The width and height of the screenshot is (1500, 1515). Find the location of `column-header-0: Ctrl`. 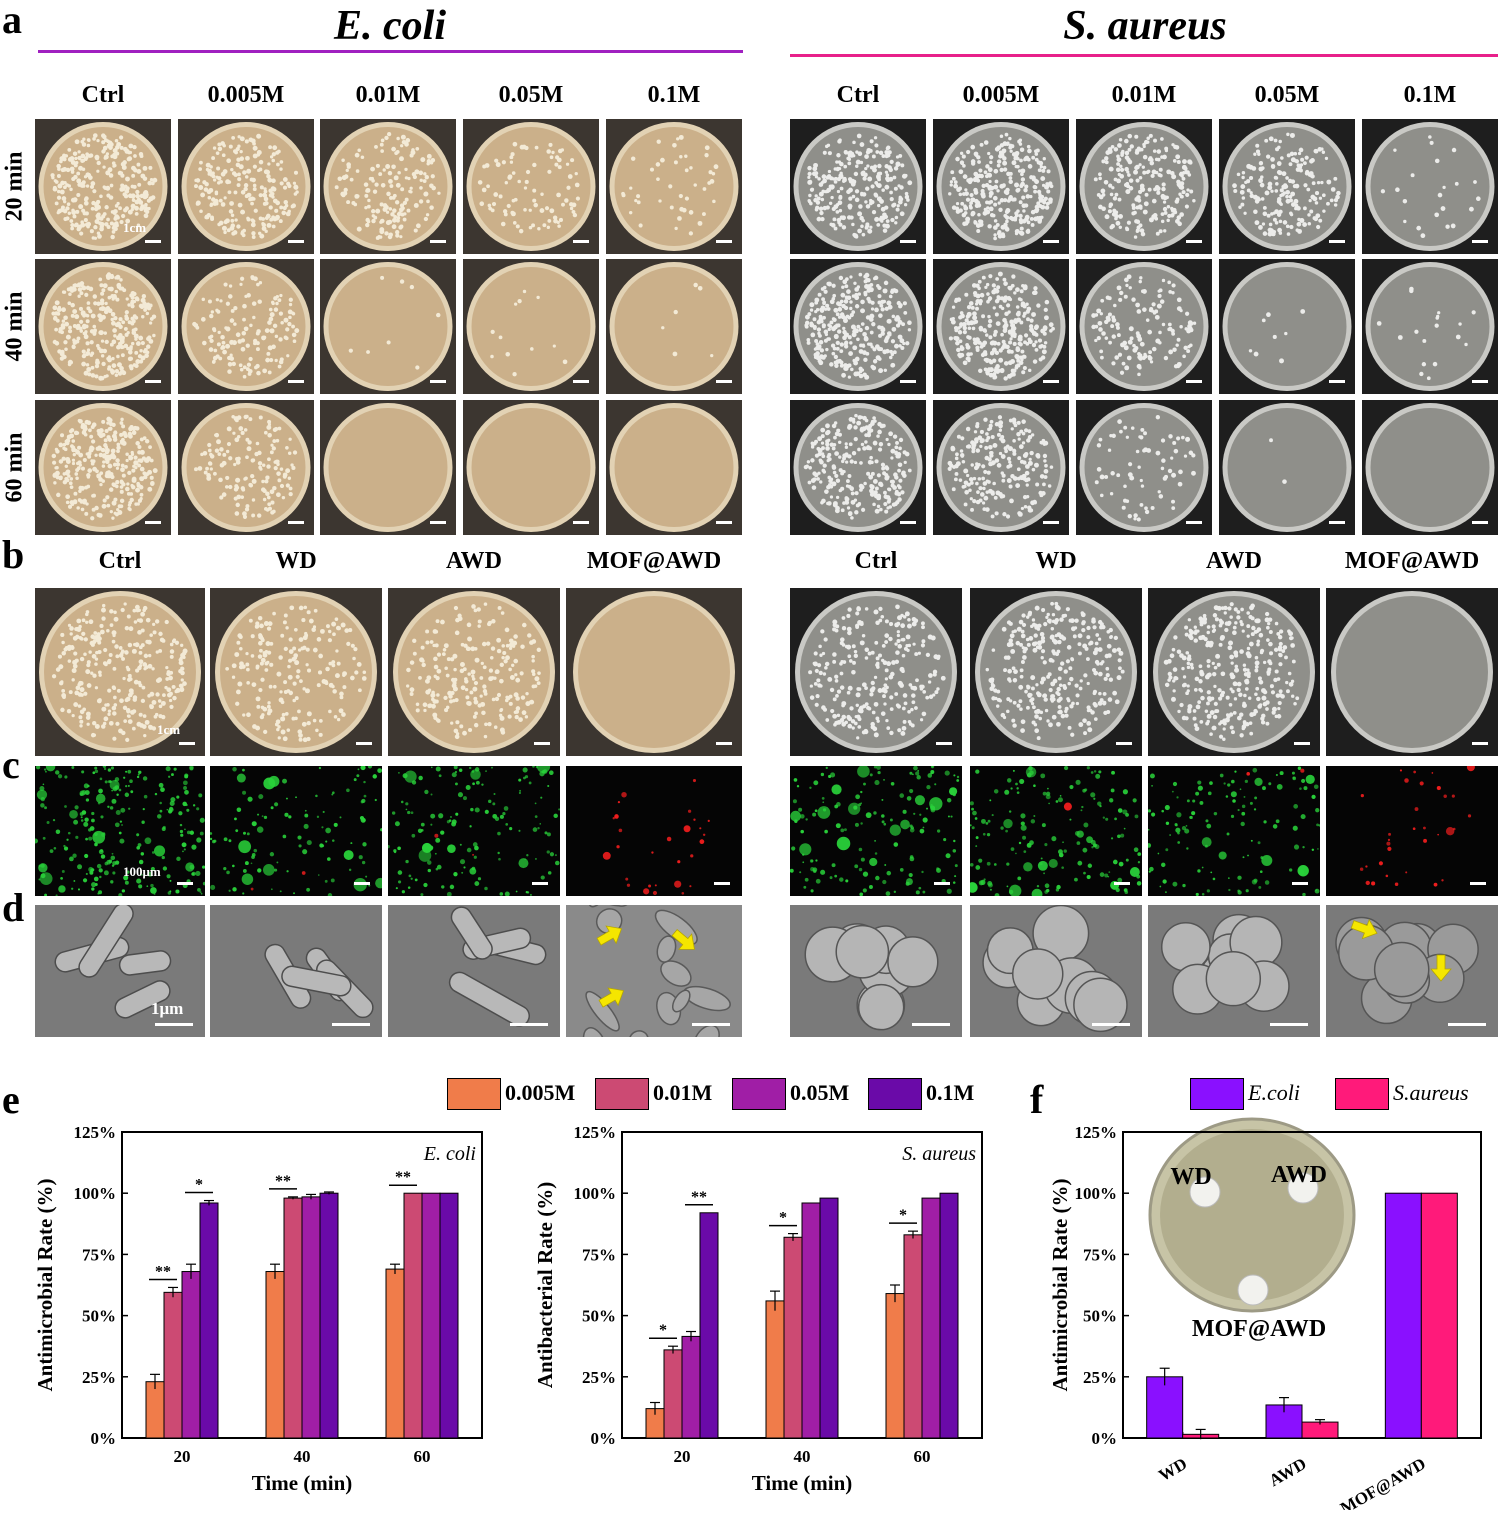

column-header-0: Ctrl is located at coordinates (103, 95).